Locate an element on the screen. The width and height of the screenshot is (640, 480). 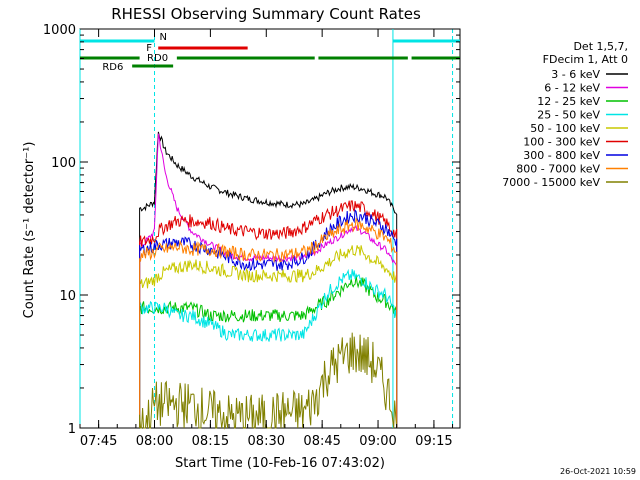
y-tick-label-1: 10 is located at coordinates (67, 296).